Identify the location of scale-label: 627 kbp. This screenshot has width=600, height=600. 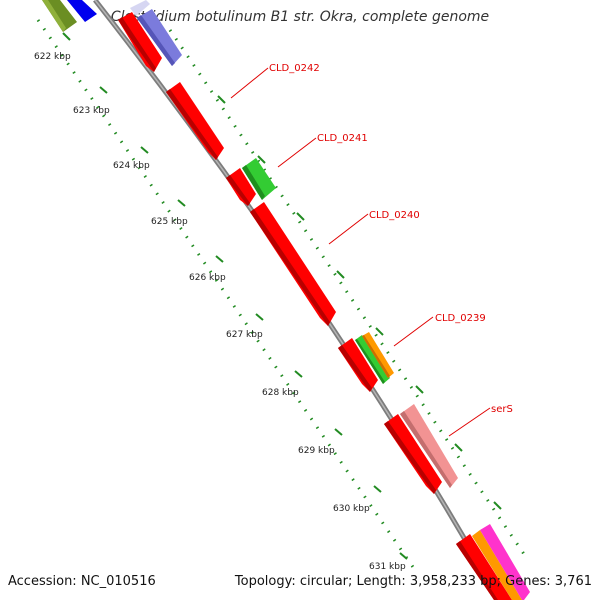
(244, 335).